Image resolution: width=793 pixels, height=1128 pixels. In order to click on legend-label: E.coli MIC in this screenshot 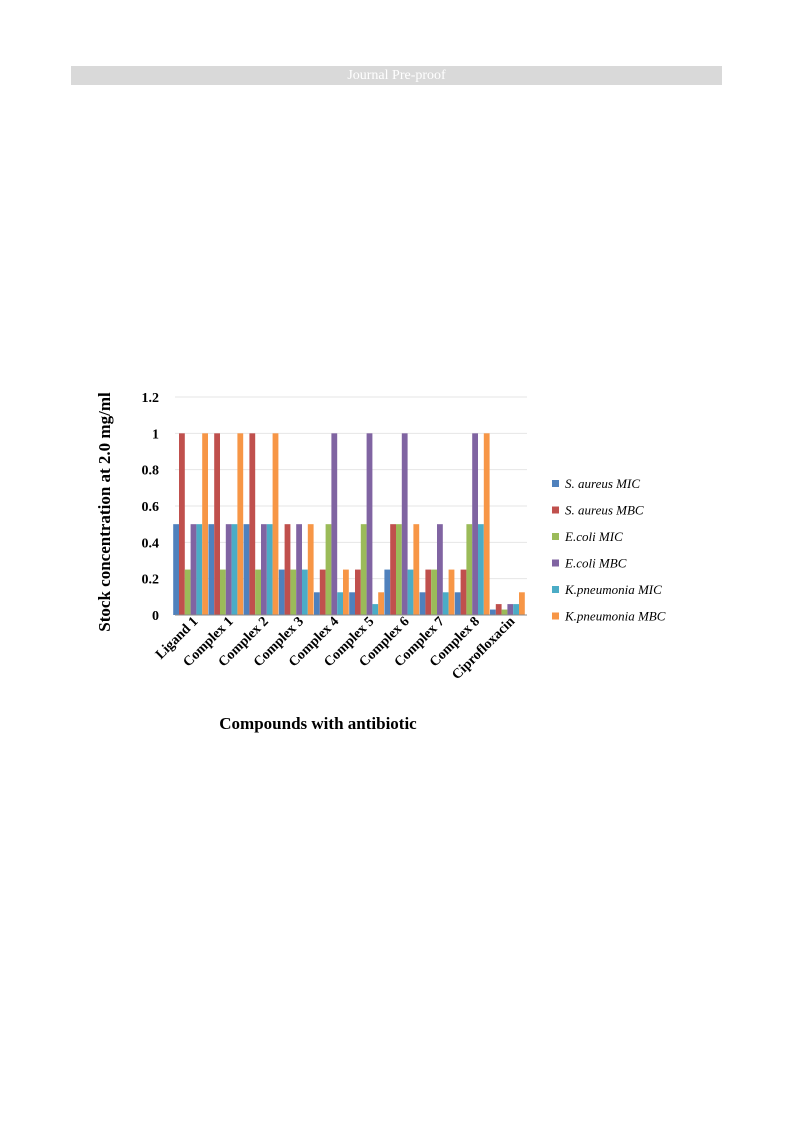, I will do `click(593, 536)`.